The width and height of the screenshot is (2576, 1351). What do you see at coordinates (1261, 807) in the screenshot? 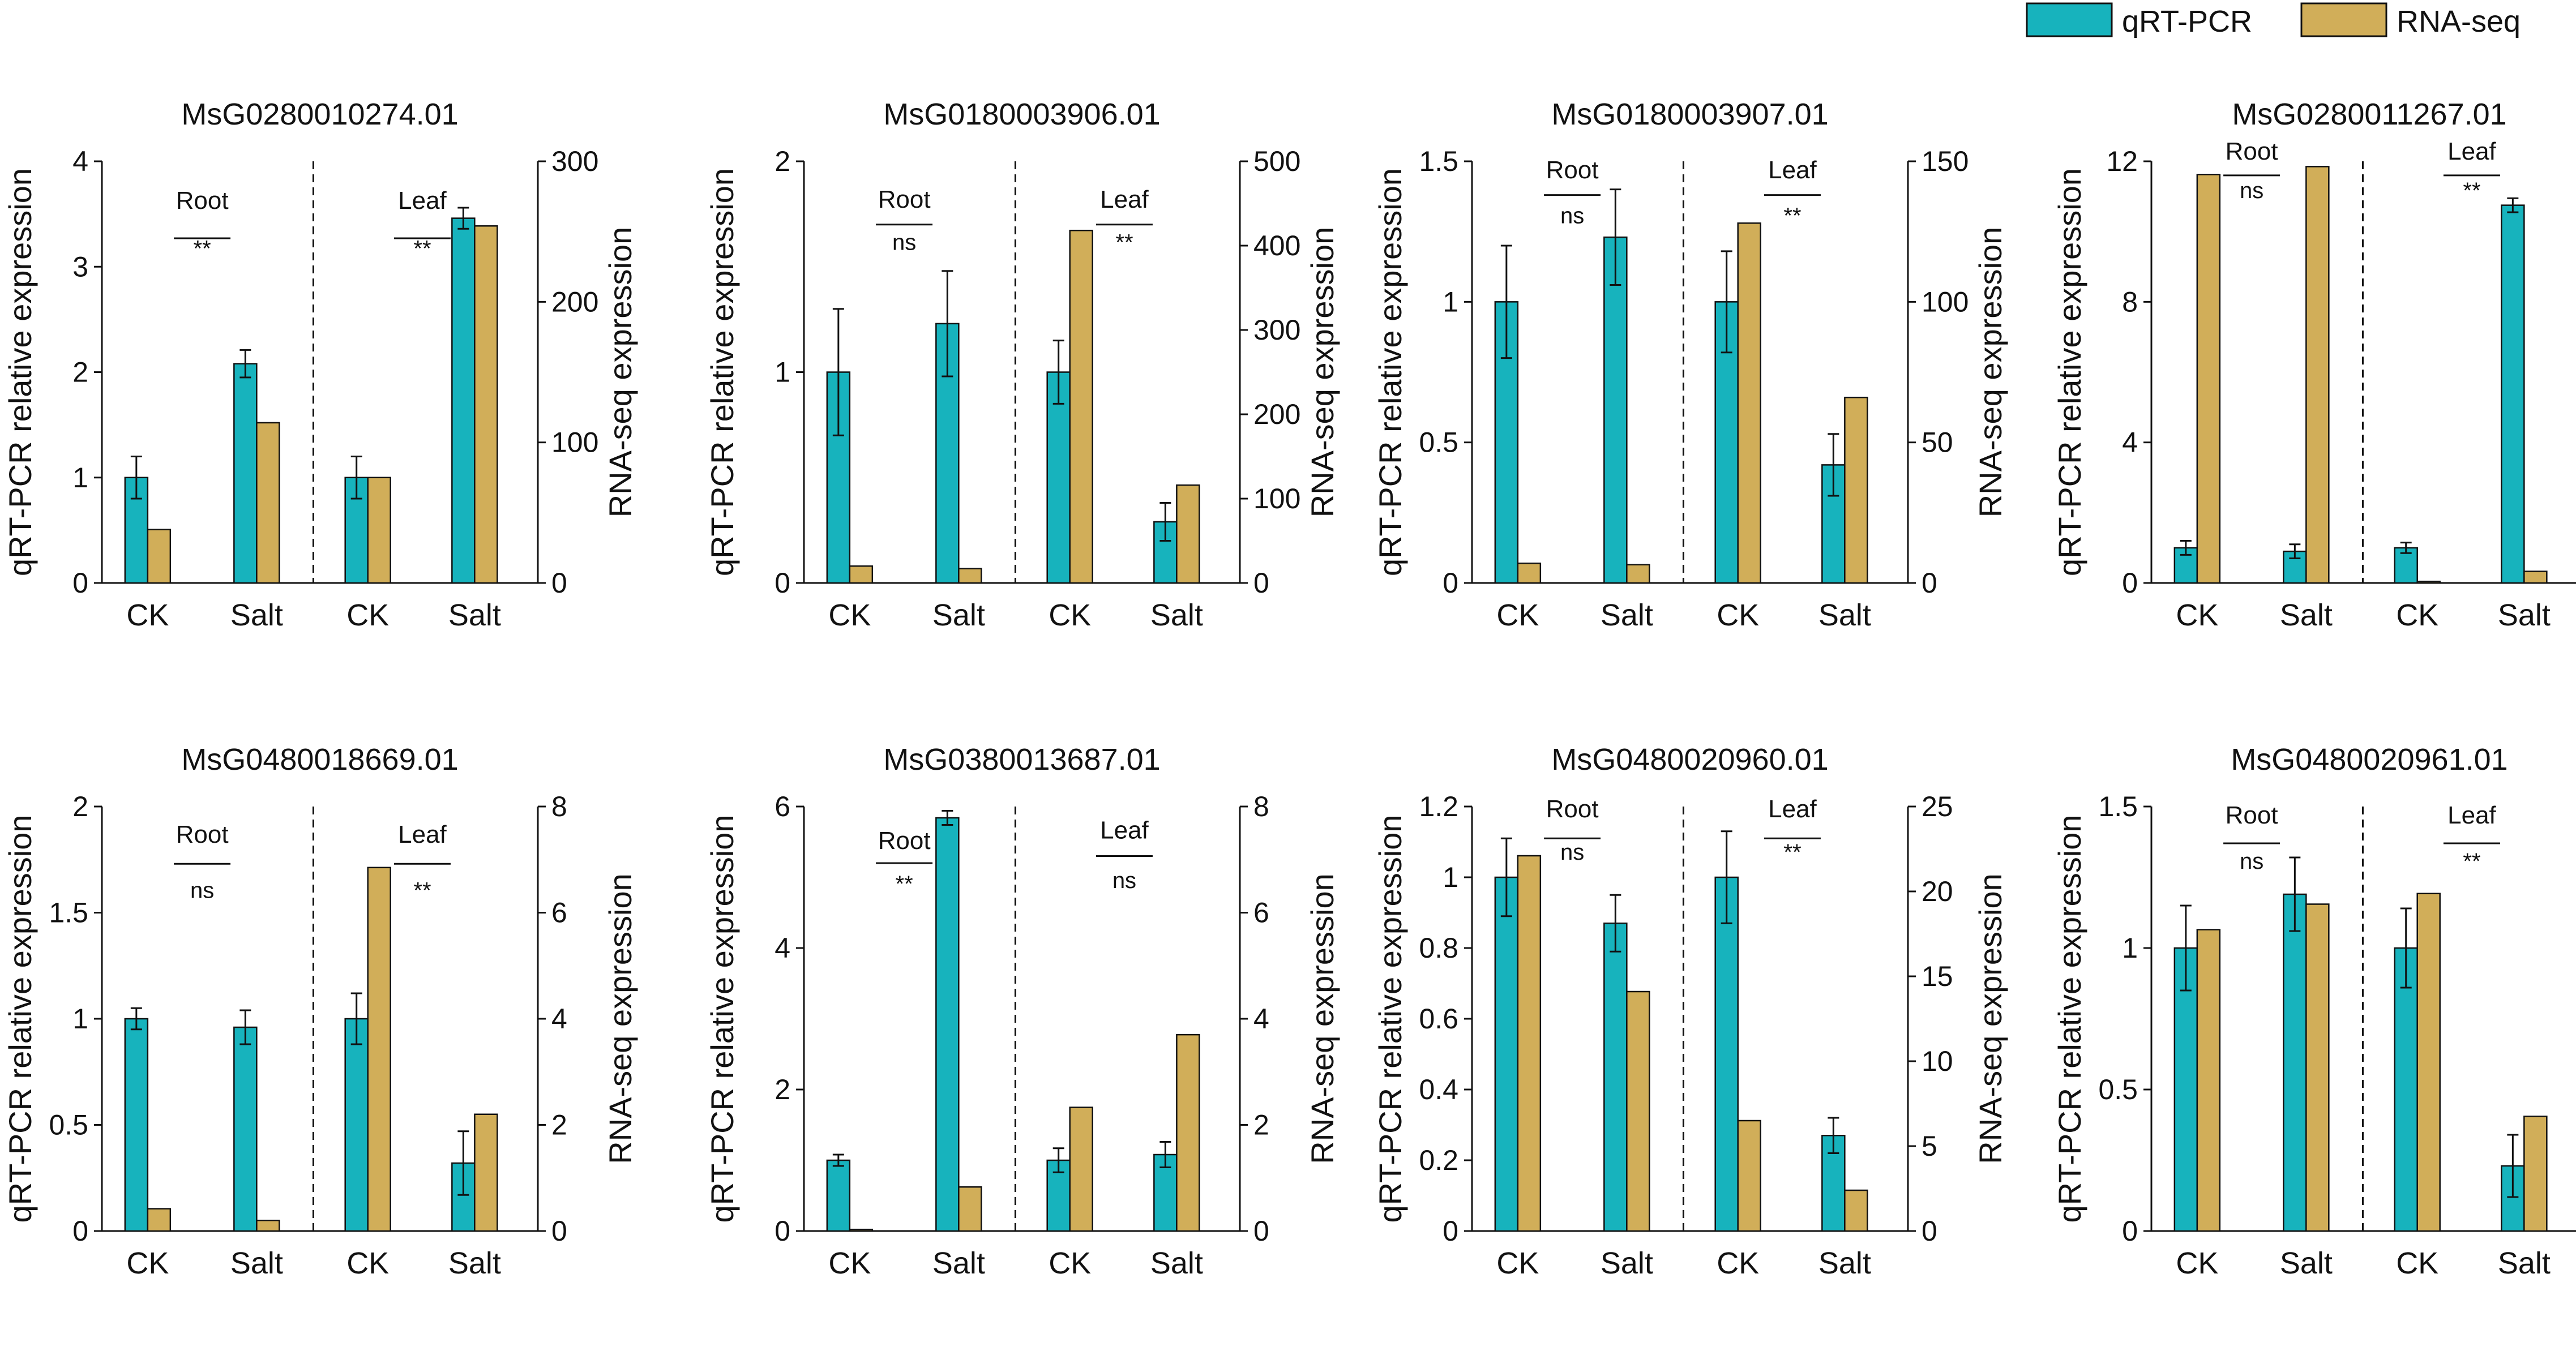
I see `y2-tick-label: 8` at bounding box center [1261, 807].